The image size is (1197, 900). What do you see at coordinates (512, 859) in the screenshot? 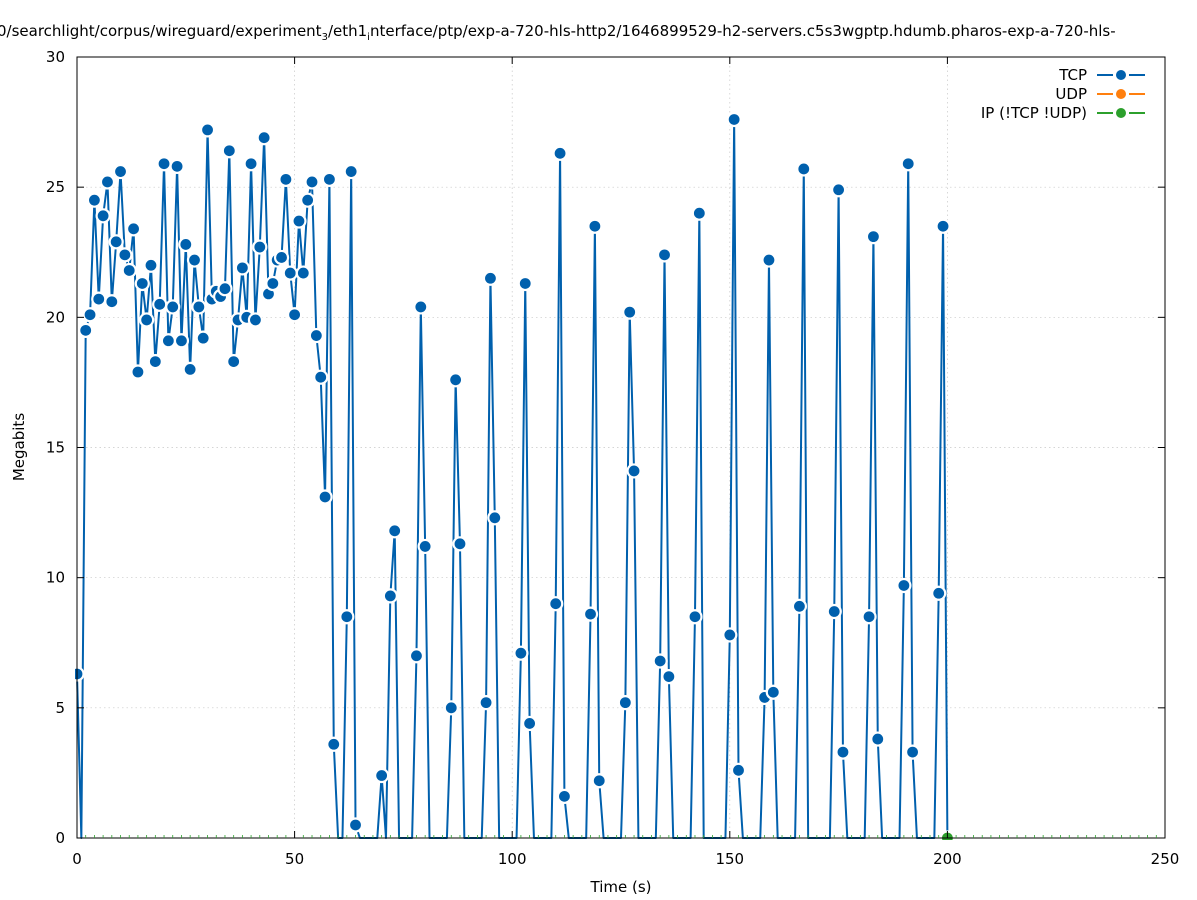
I see `x-tick-label: 100` at bounding box center [512, 859].